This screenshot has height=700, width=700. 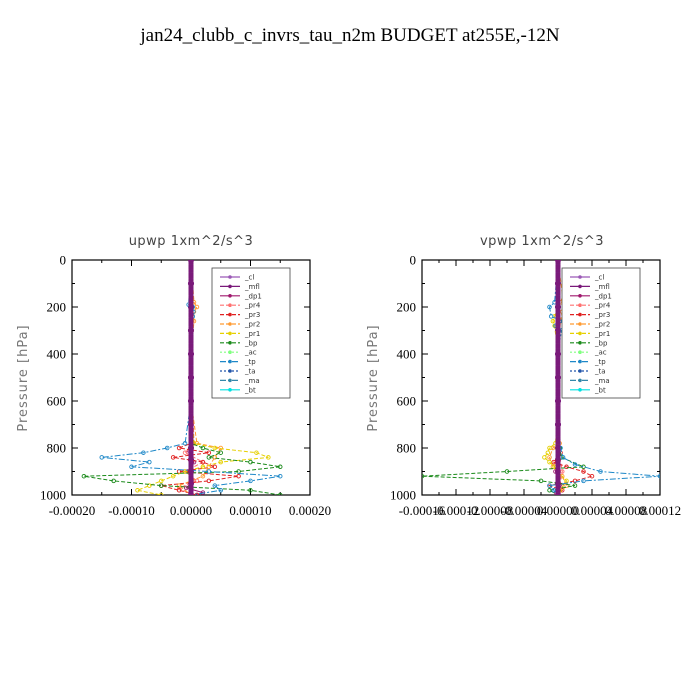 I want to click on y-axis-label: Pressure [hPa], so click(x=373, y=377).